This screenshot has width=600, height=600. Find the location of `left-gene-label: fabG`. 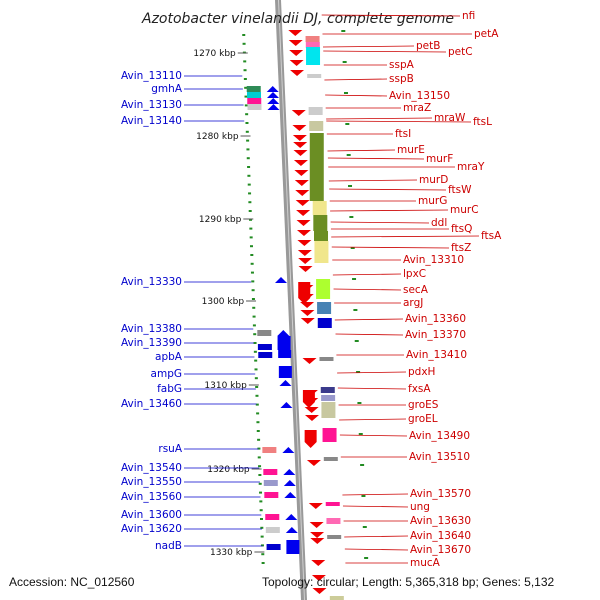

left-gene-label: fabG is located at coordinates (169, 389).